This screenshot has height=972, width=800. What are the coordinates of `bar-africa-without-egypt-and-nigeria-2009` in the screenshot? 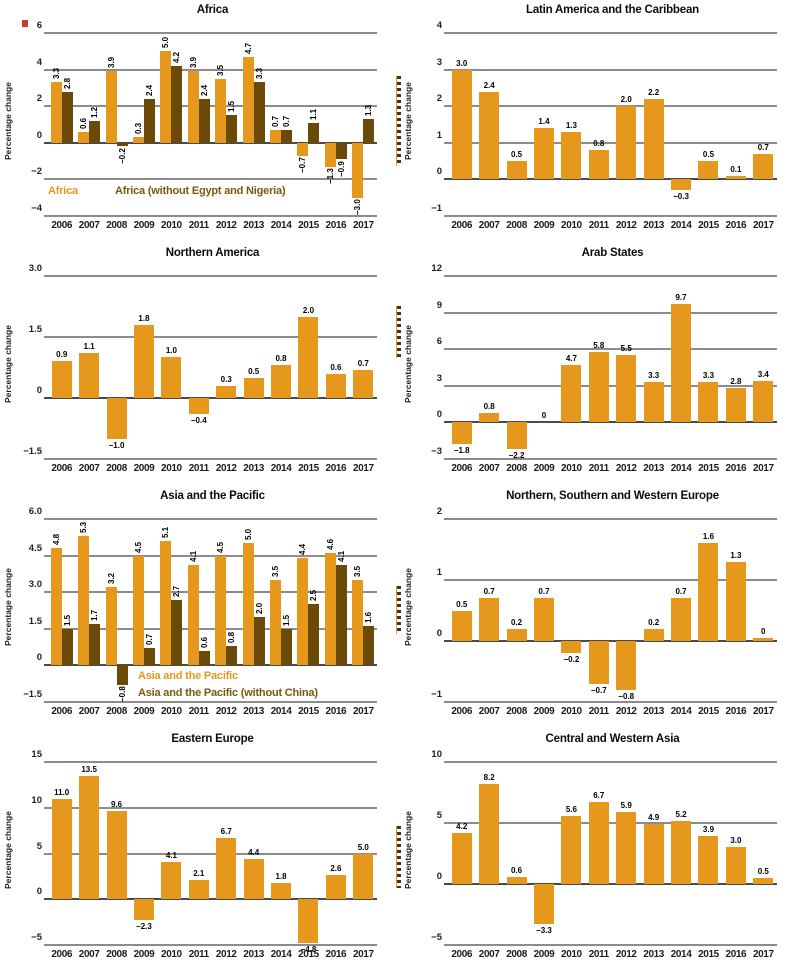 It's located at (149, 120).